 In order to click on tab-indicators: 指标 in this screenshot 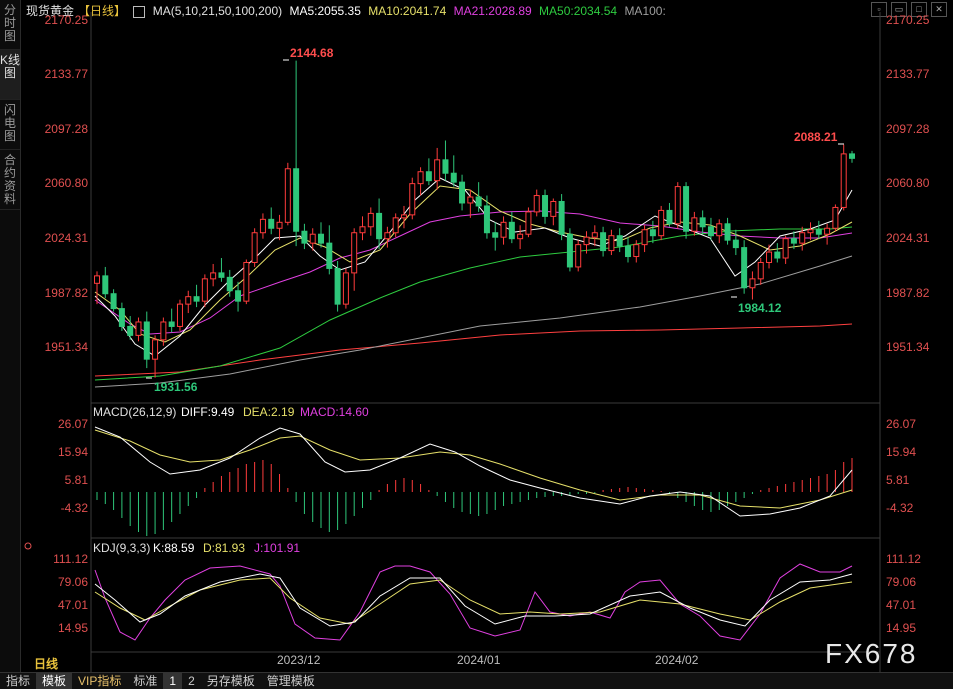, I will do `click(18, 681)`.